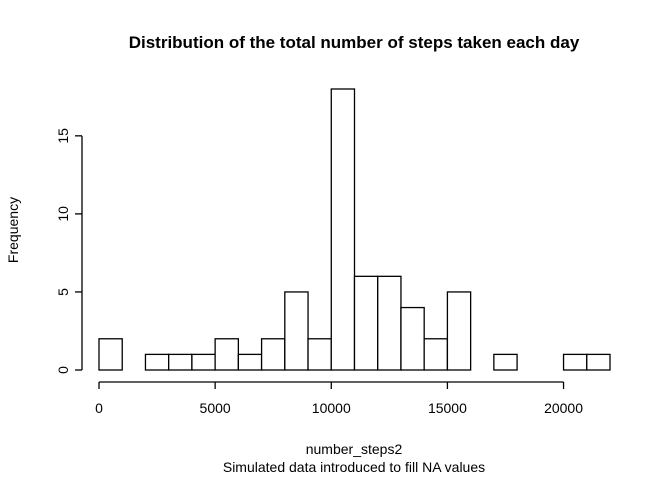 The image size is (672, 485). What do you see at coordinates (13, 230) in the screenshot?
I see `y-axis-label: Frequency` at bounding box center [13, 230].